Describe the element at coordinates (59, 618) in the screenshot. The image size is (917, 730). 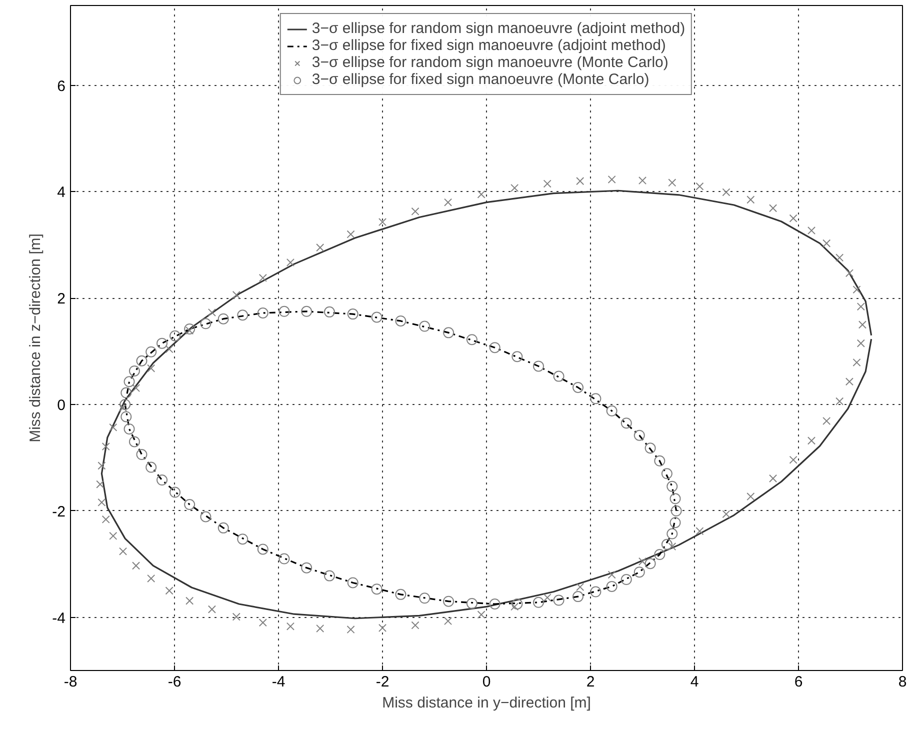
I see `y-tick-label: -4` at that location.